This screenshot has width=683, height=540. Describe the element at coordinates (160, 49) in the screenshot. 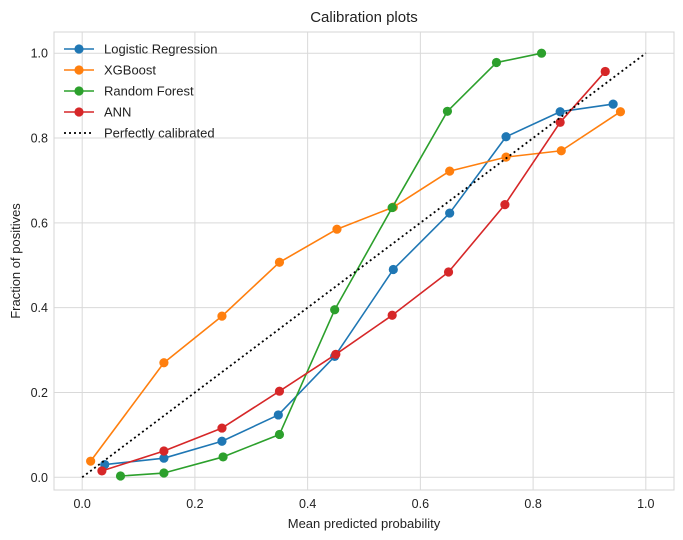

I see `legend-label: Logistic Regression` at that location.